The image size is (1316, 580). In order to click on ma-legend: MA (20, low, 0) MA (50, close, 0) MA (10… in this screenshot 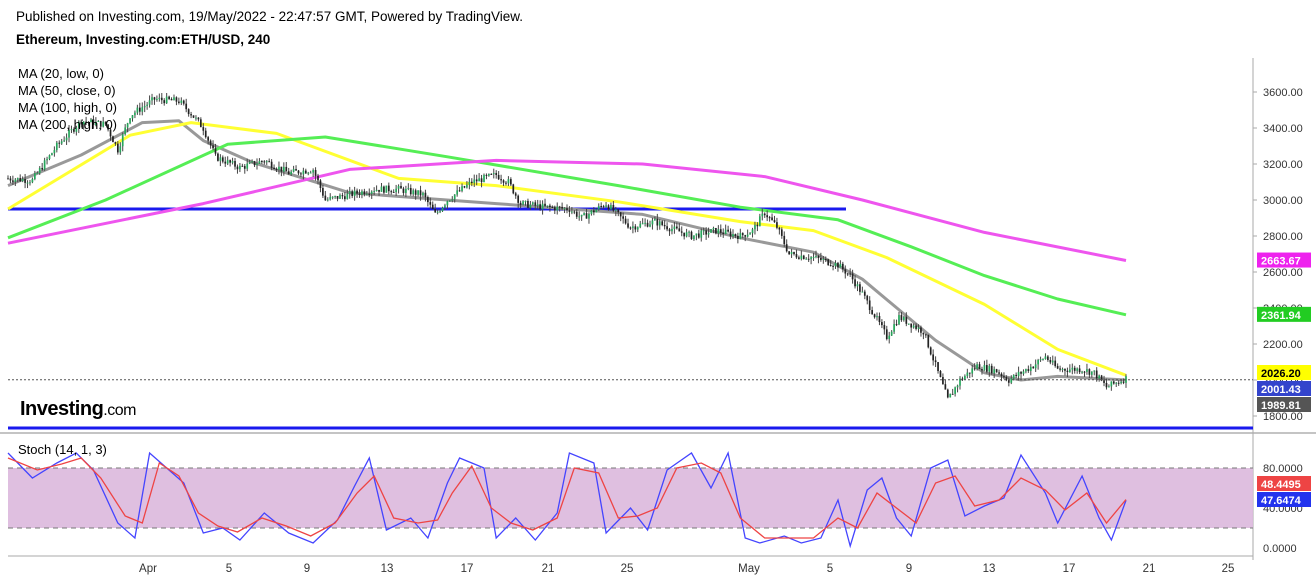, I will do `click(67, 99)`.